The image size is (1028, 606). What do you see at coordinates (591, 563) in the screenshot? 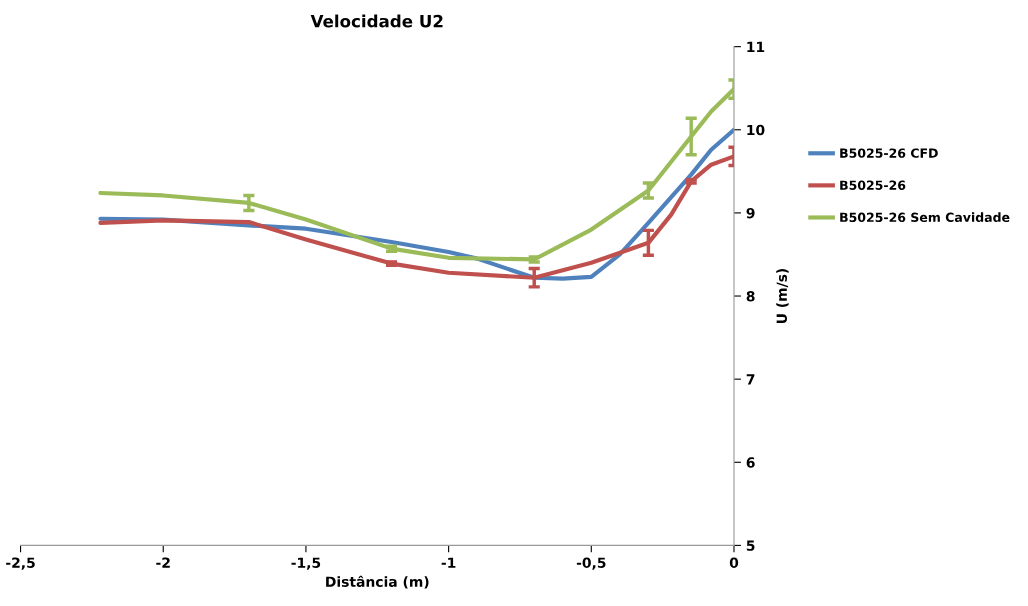
I see `x-tick-label: -0,5` at bounding box center [591, 563].